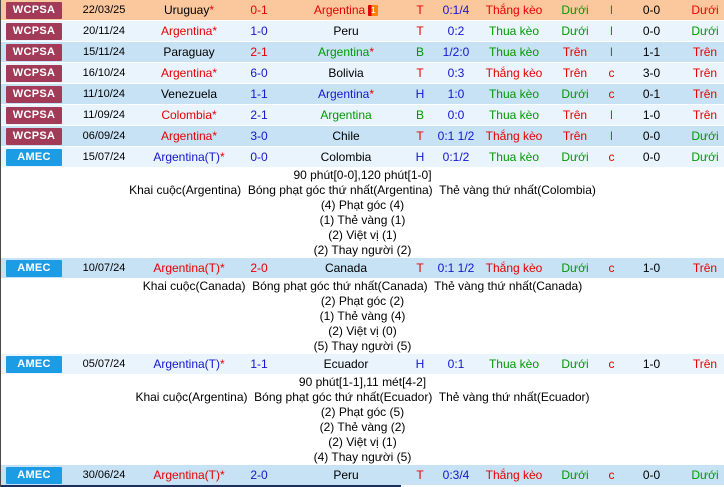 The height and width of the screenshot is (487, 724). I want to click on home-team: Paraguay, so click(189, 52).